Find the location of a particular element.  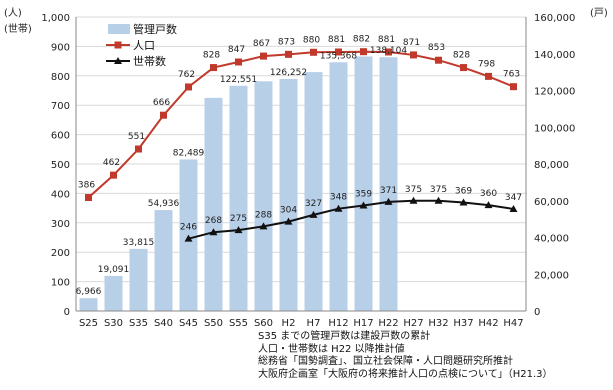

left-tick-label: 800 is located at coordinates (60, 77).